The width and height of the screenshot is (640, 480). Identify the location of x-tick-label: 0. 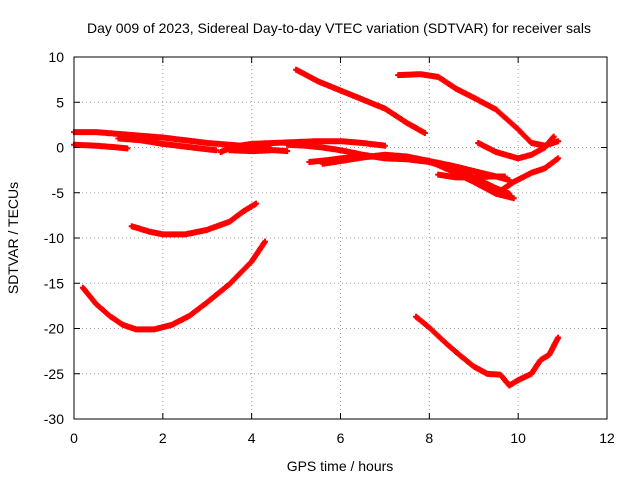
(74, 438).